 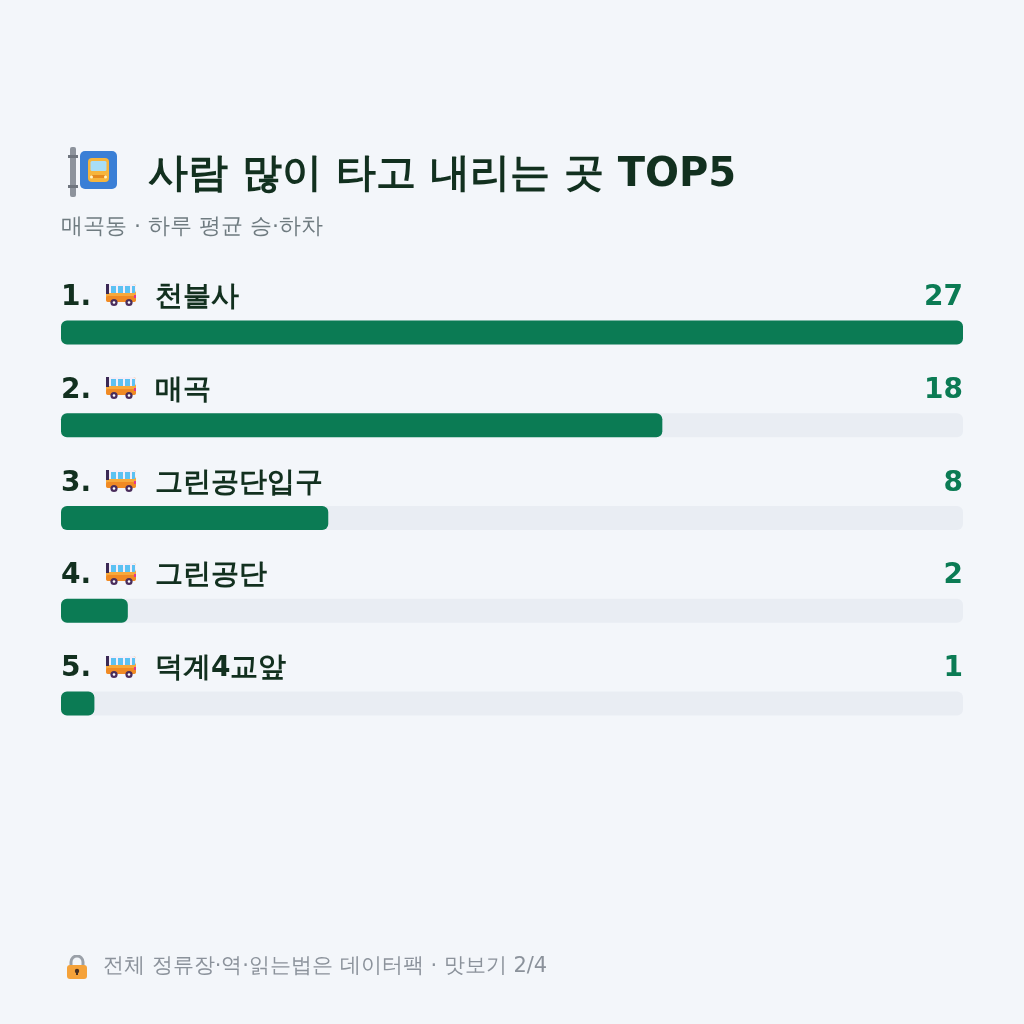 What do you see at coordinates (325, 964) in the screenshot?
I see `text: 전체 정류장·역·읽는법은 데이터팩 · 맛보기 2/4` at bounding box center [325, 964].